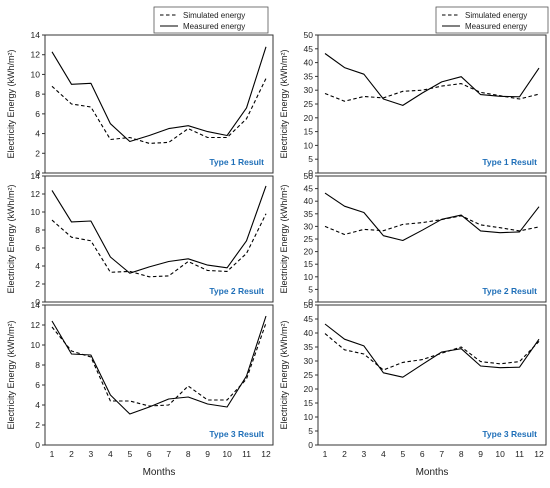 The image size is (550, 488). Describe the element at coordinates (246, 454) in the screenshot. I see `x-tick-label: 11` at that location.